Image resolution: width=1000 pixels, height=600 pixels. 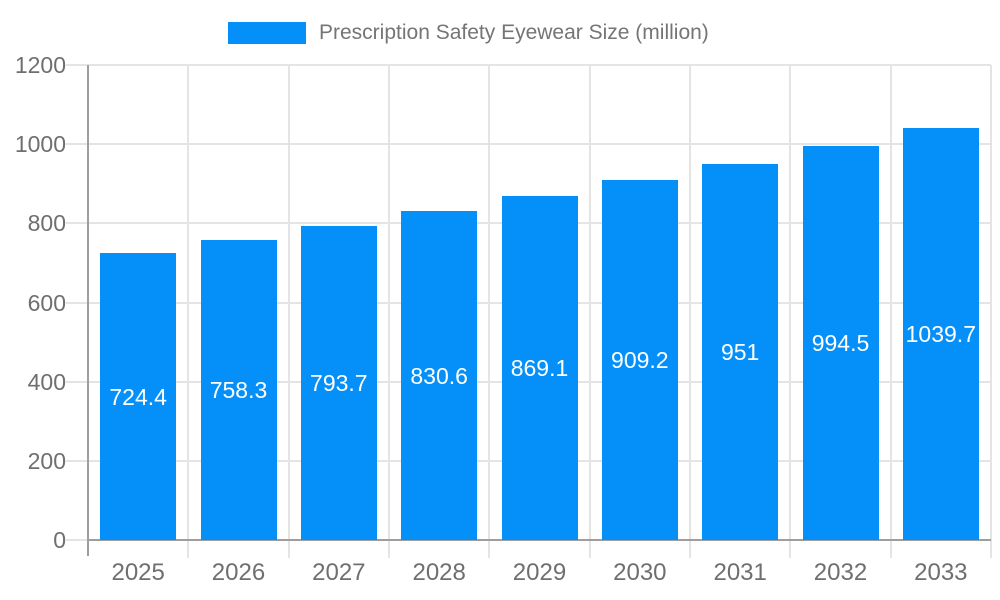 I want to click on y-tick-label: 800, so click(x=46, y=223).